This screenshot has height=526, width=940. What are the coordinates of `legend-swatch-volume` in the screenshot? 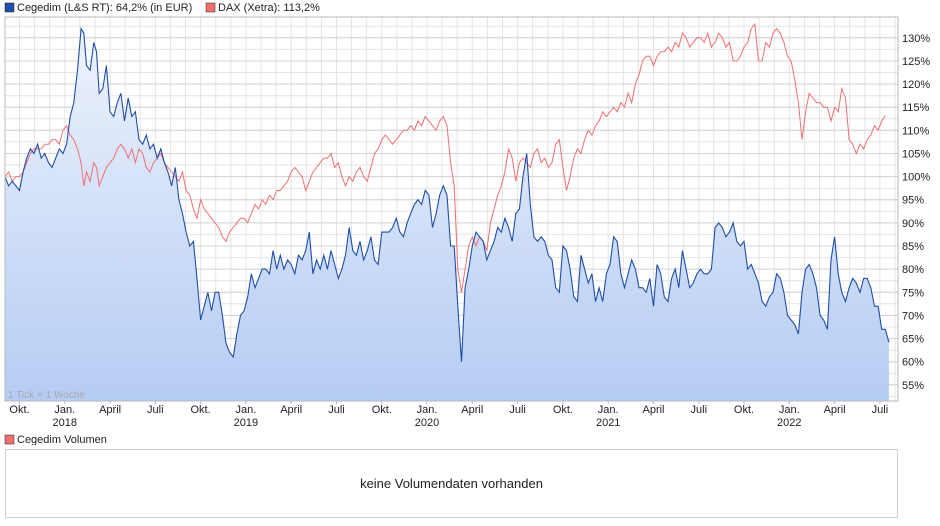 It's located at (9, 439).